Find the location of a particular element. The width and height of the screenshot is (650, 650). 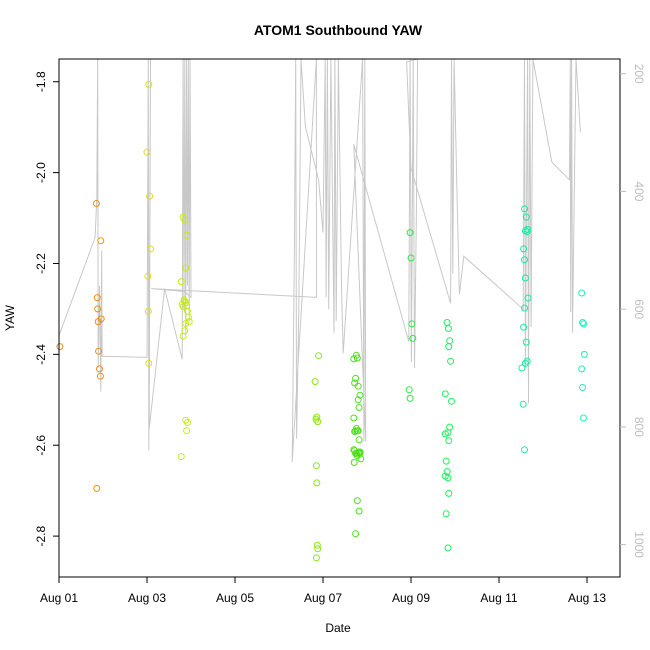

right-axis: 200 400 600 800 1000 is located at coordinates (633, 311).